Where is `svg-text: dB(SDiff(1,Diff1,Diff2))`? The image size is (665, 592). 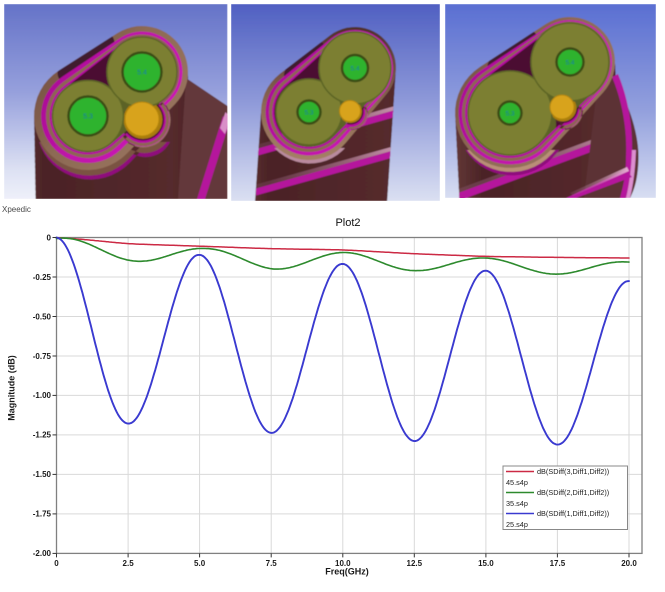 svg-text: dB(SDiff(1,Diff1,Diff2)) is located at coordinates (573, 513).